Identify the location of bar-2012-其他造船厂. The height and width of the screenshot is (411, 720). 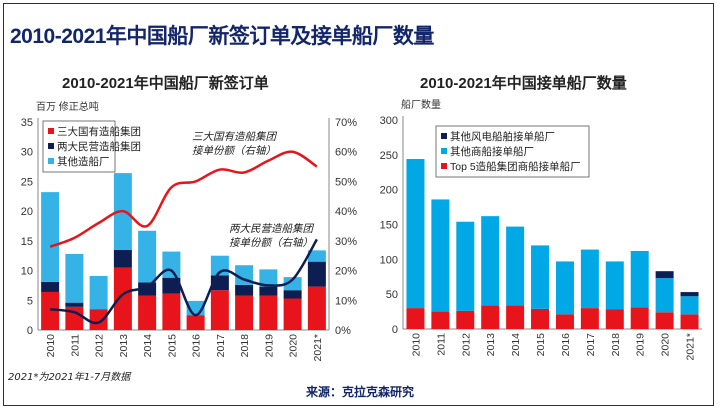
(98, 292).